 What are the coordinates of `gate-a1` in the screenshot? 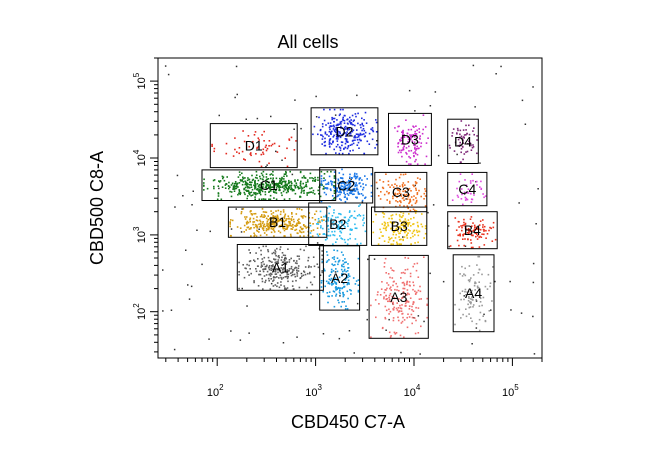 It's located at (280, 267).